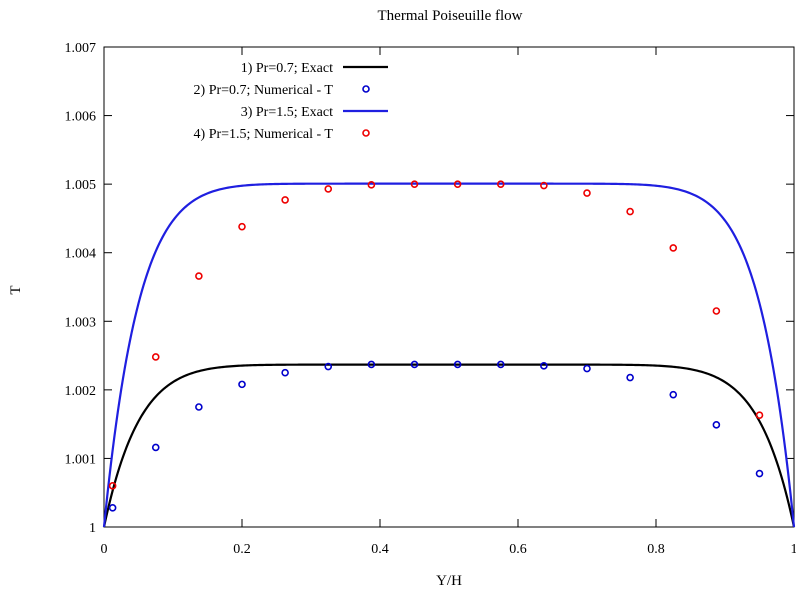 This screenshot has width=796, height=594. Describe the element at coordinates (81, 254) in the screenshot. I see `y-tick-label: 1.004` at that location.